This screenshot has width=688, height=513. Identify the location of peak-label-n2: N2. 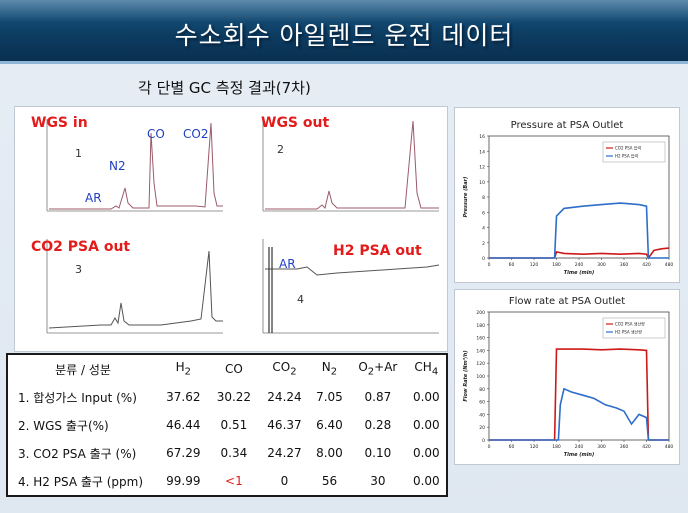
(117, 166).